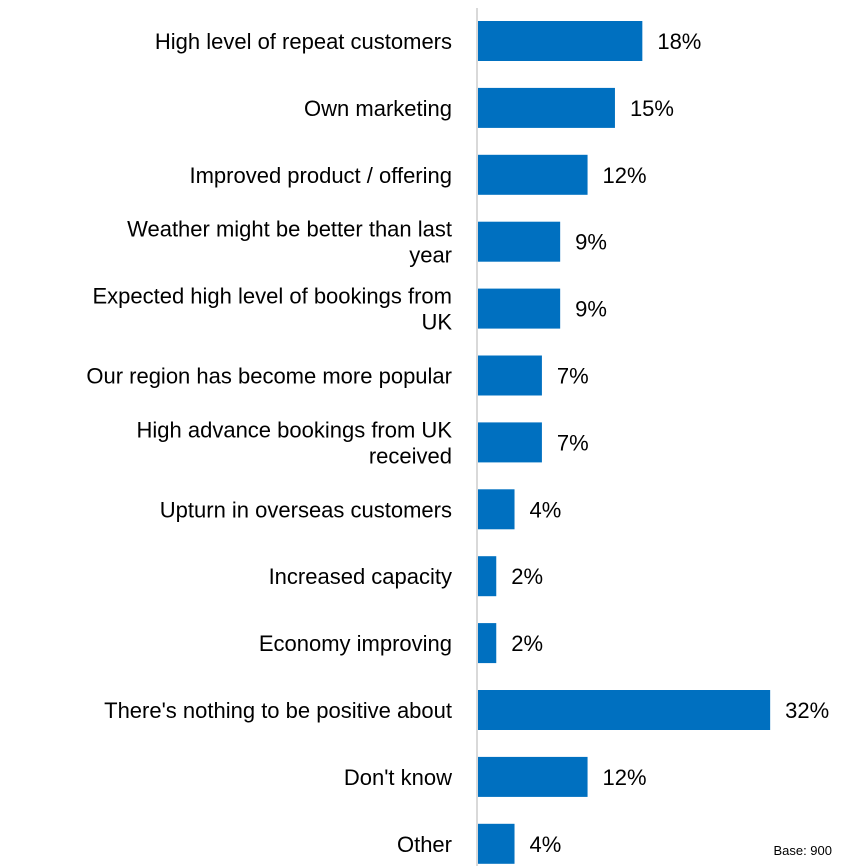  I want to click on category-label-11: Don't know, so click(398, 777).